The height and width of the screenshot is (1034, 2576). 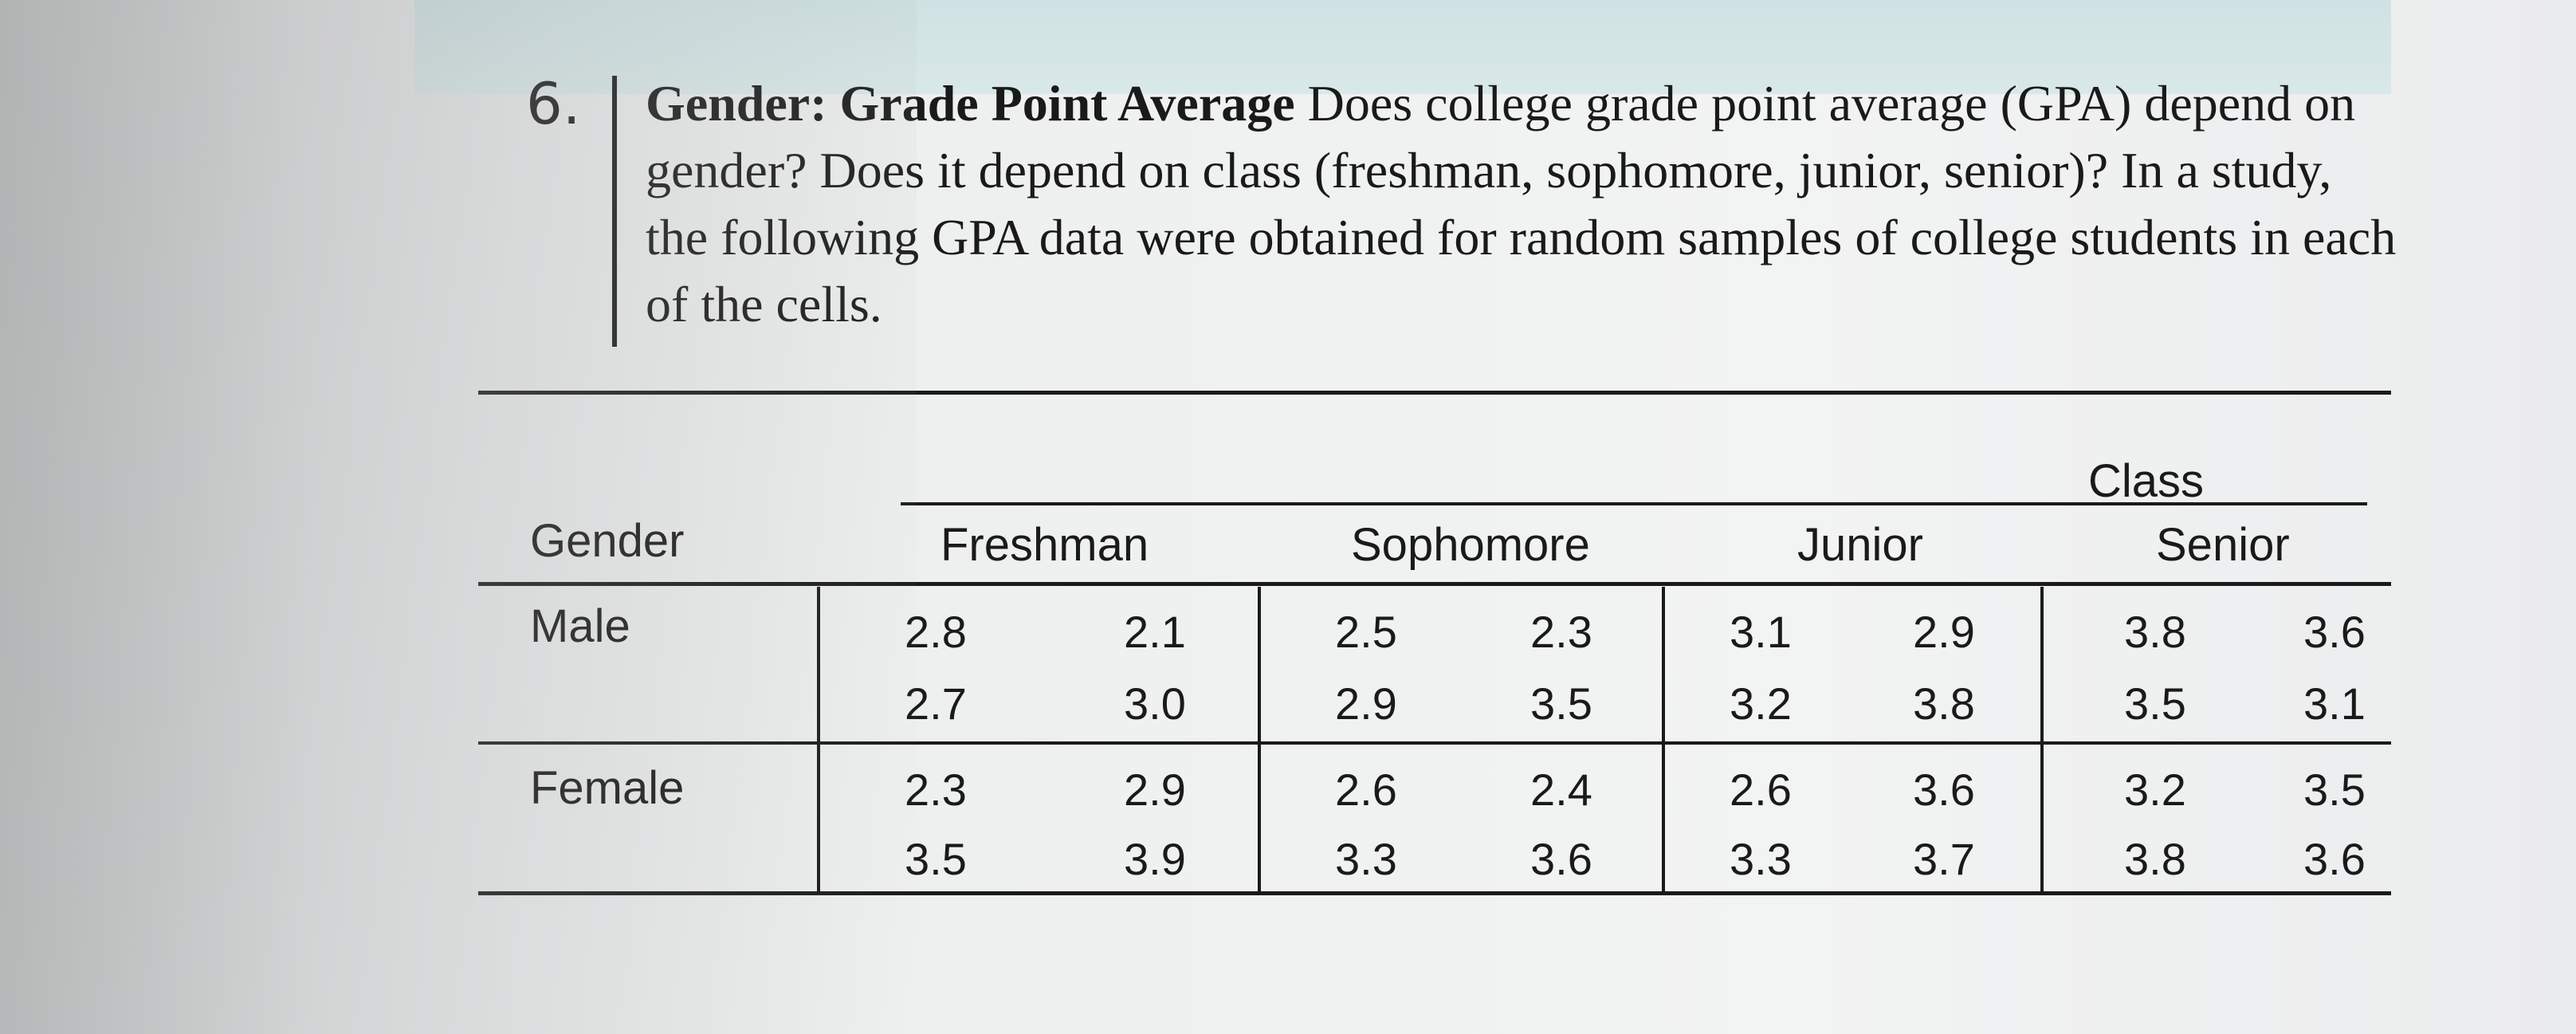 What do you see at coordinates (1434, 743) in the screenshot?
I see `row-divider-rule` at bounding box center [1434, 743].